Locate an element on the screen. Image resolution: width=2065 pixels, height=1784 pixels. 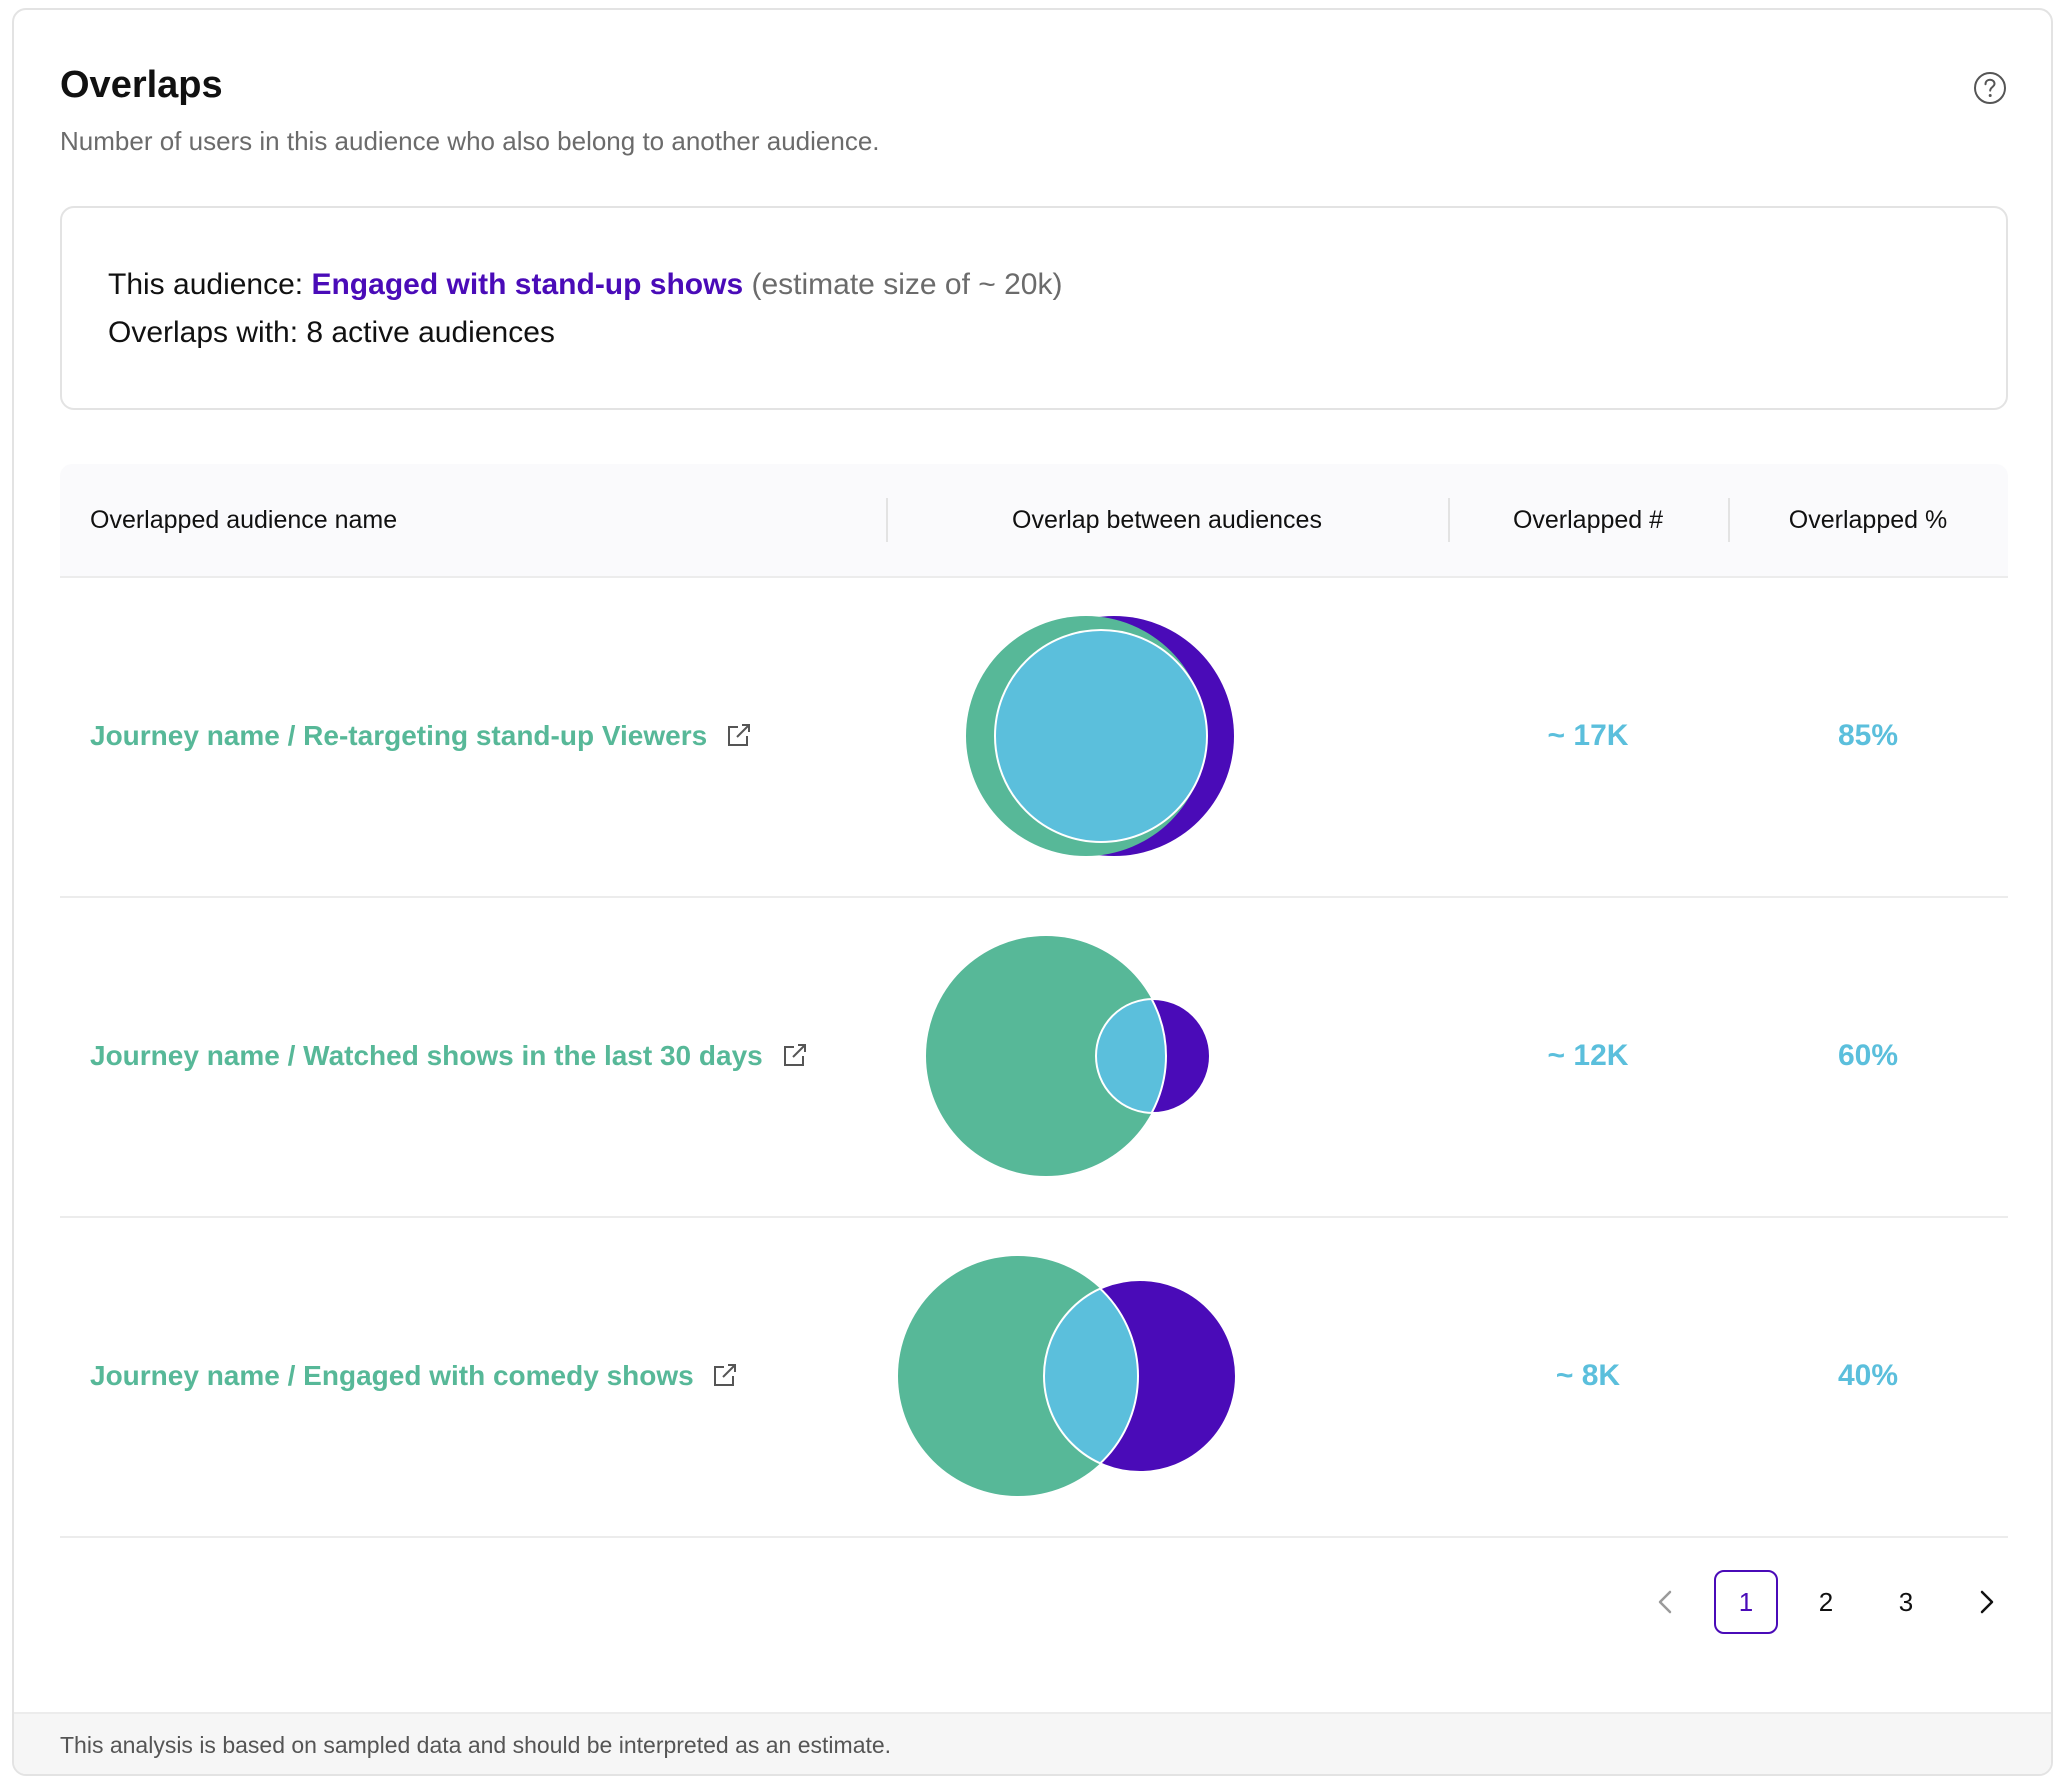
other-audience-circle is located at coordinates (1046, 1056).